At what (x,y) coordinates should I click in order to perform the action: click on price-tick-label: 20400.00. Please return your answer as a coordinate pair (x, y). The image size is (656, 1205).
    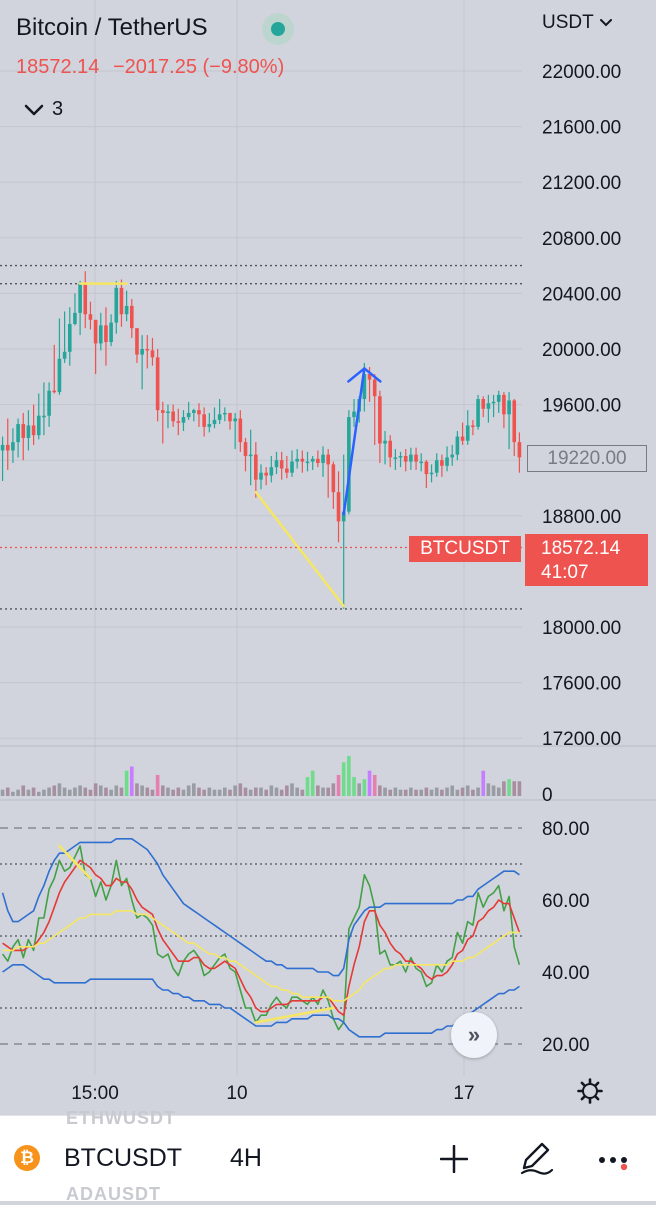
    Looking at the image, I should click on (581, 294).